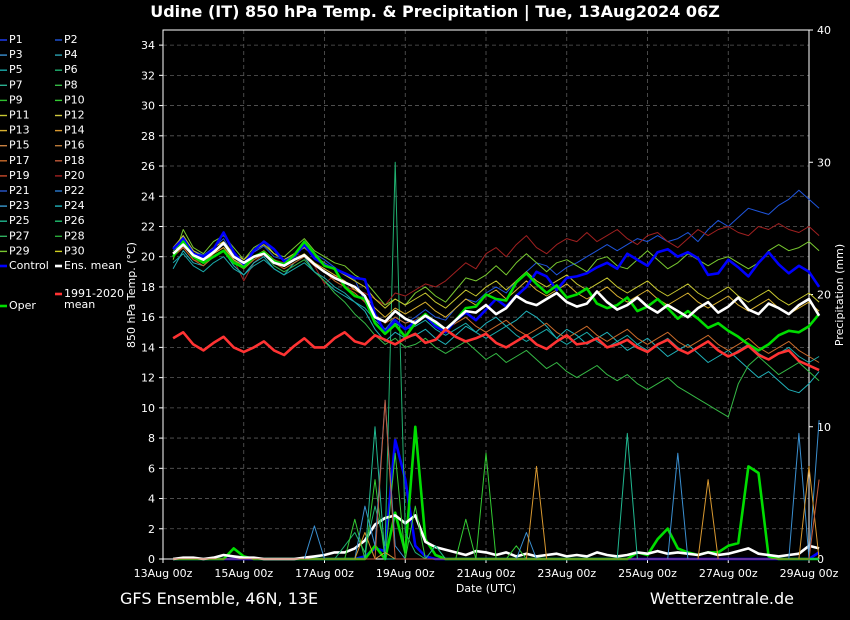  Describe the element at coordinates (566, 573) in the screenshot. I see `x-tick-label: 23Aug 00z` at that location.